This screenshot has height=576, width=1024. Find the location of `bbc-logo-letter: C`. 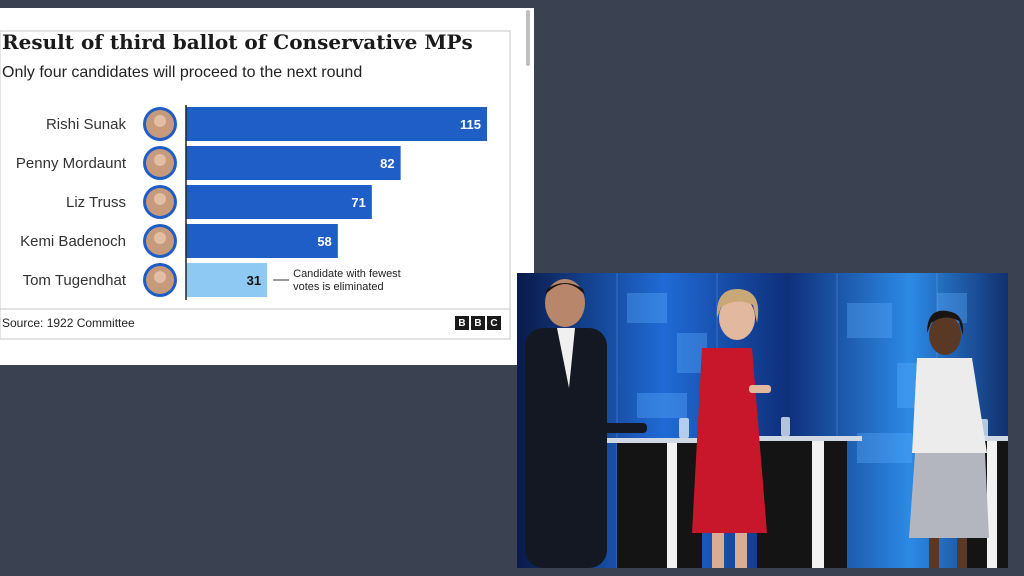

bbc-logo-letter: C is located at coordinates (494, 323).